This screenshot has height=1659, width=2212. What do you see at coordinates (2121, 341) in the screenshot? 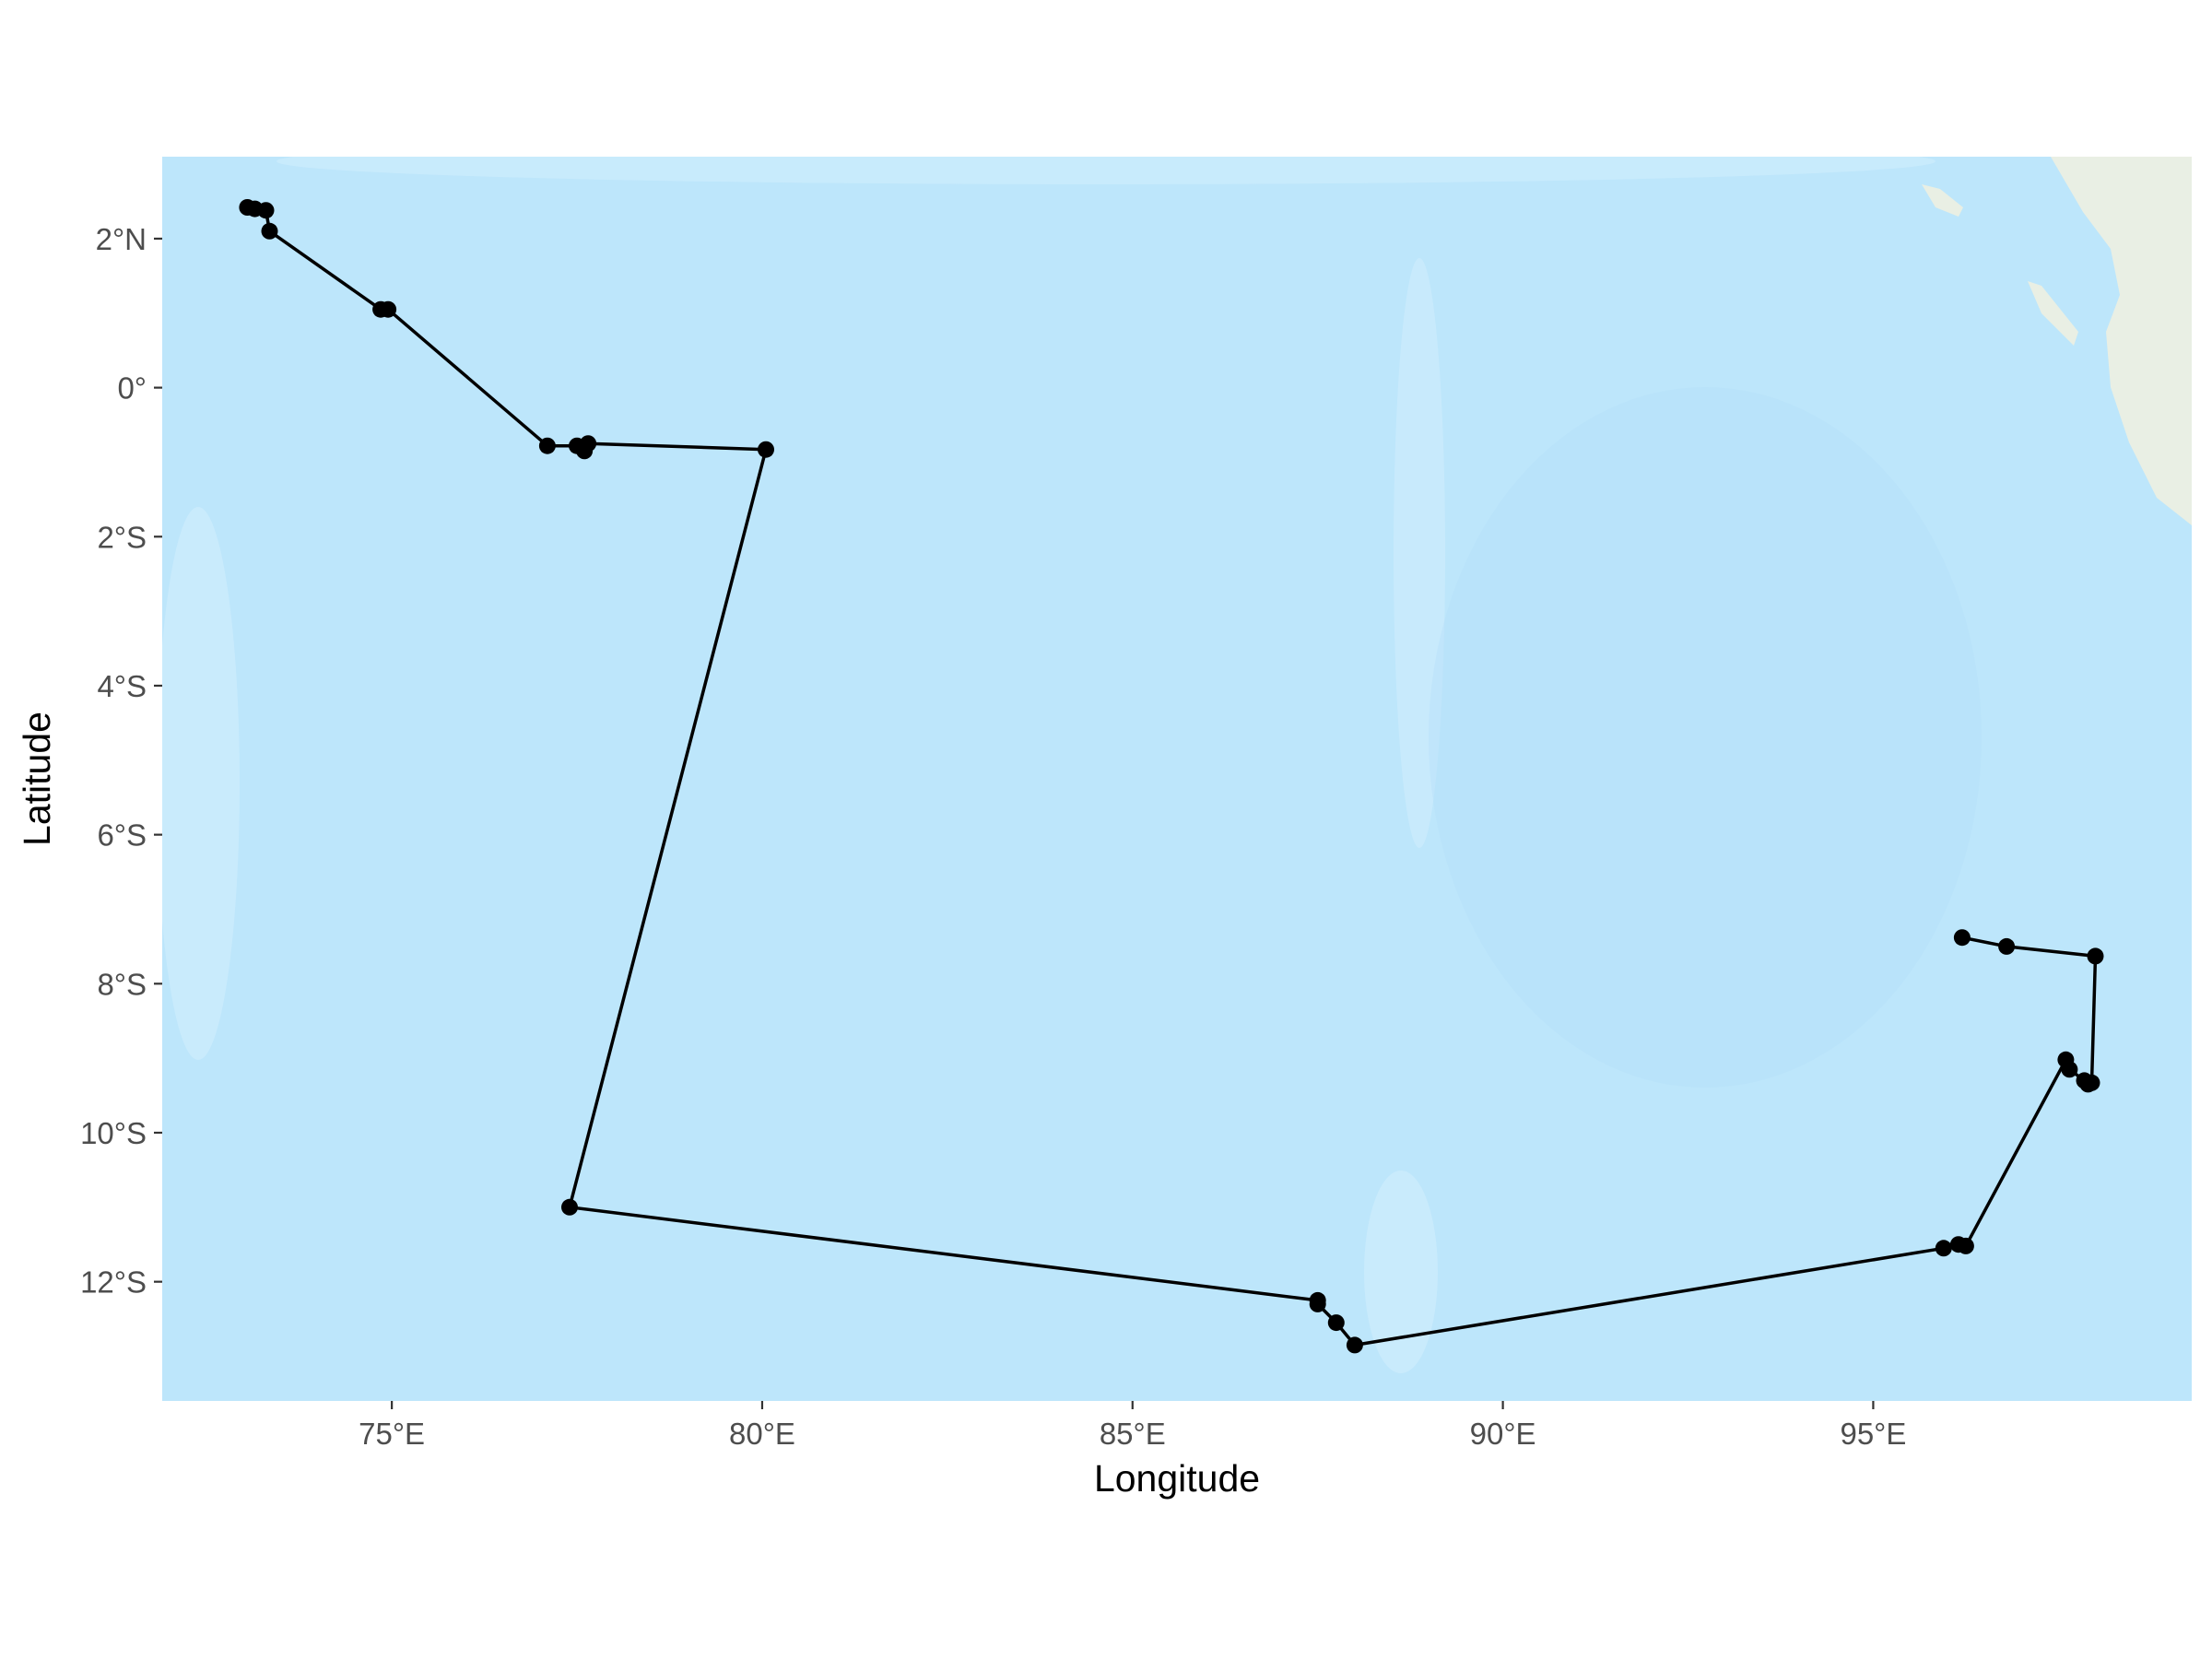
I see `sumatra-coast` at bounding box center [2121, 341].